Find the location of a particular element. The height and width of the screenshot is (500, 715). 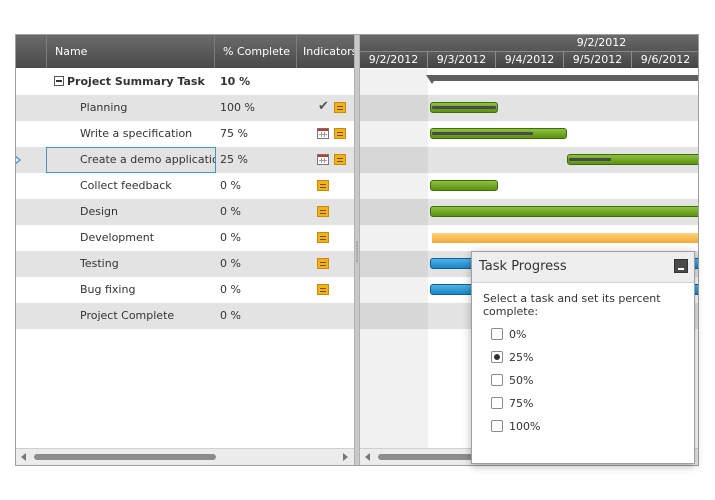

percent-complete-cell: 75 % is located at coordinates (234, 133).